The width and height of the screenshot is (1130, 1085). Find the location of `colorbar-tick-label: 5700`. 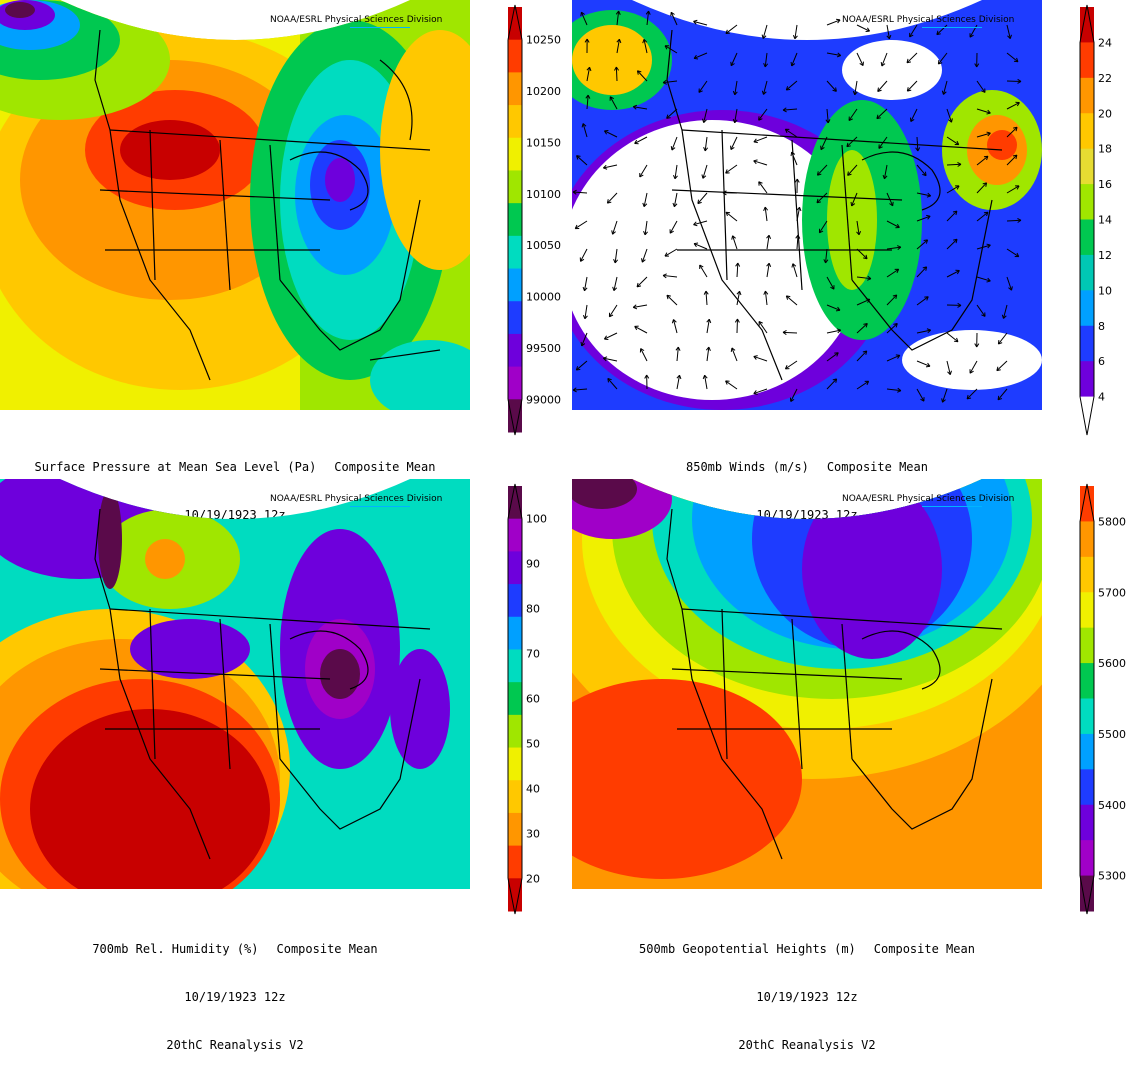

colorbar-tick-label: 5700 is located at coordinates (1112, 592).